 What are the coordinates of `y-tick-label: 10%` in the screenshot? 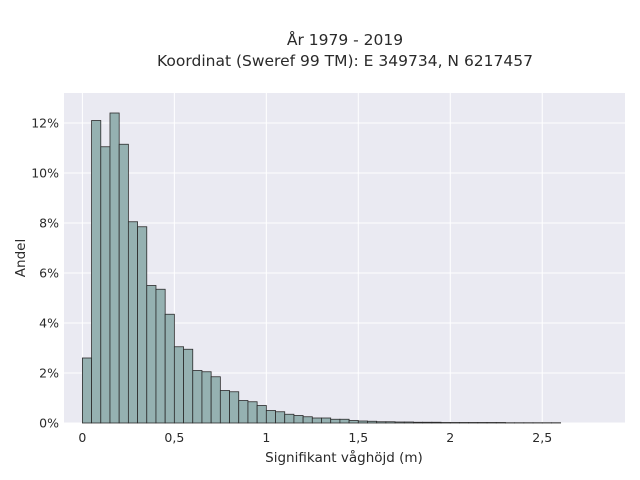 It's located at (45, 173).